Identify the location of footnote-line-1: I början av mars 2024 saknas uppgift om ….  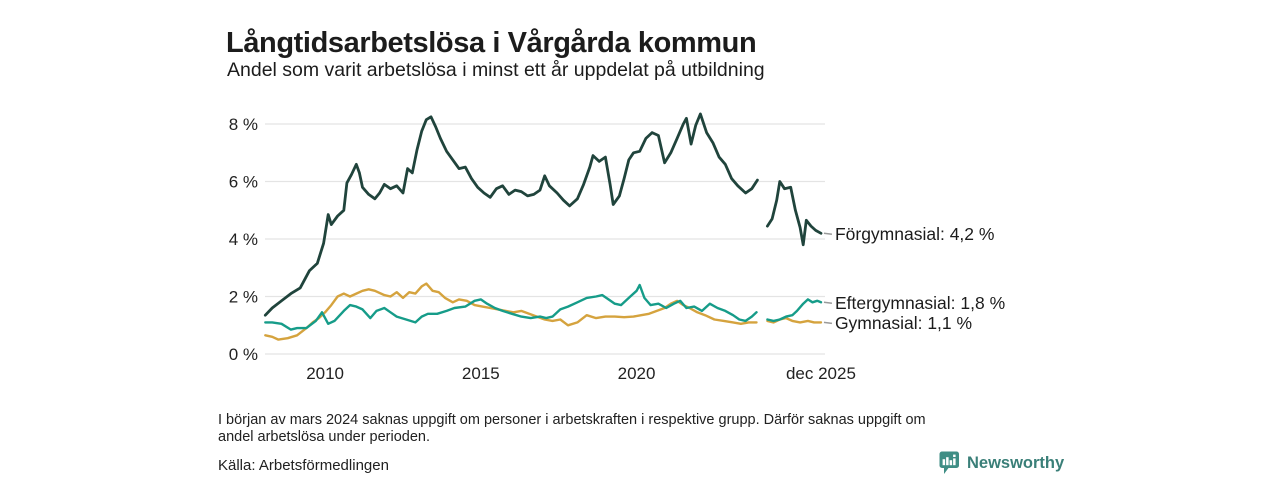
(572, 420).